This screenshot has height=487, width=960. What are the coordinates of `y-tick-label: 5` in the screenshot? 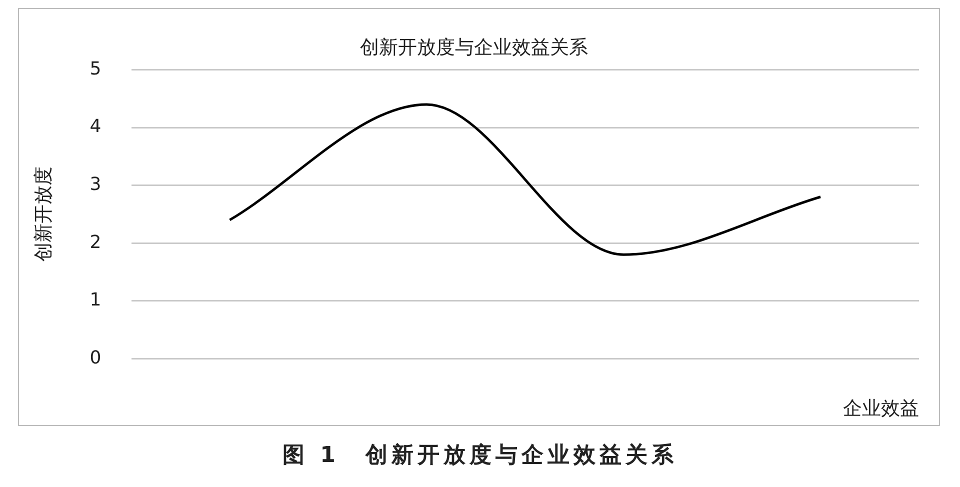 It's located at (96, 69).